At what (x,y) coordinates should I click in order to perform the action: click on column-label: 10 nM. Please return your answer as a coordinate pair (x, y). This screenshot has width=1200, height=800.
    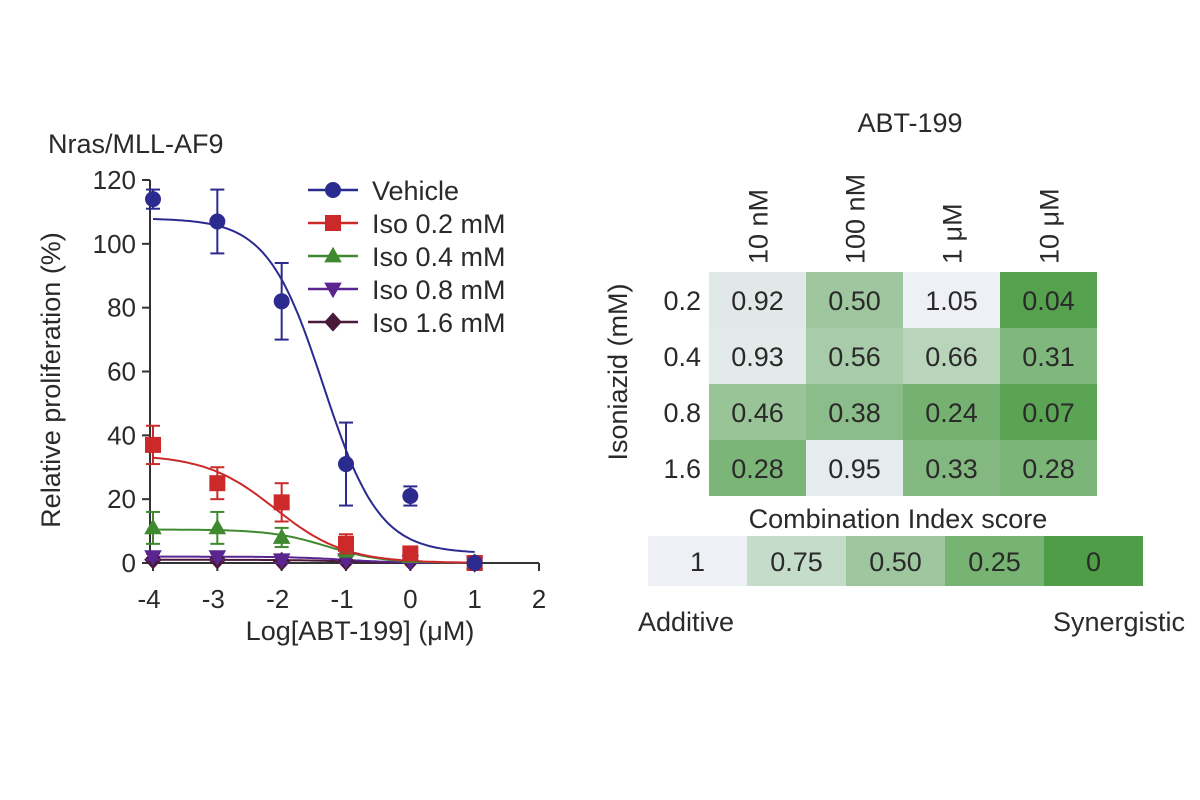
    Looking at the image, I should click on (759, 226).